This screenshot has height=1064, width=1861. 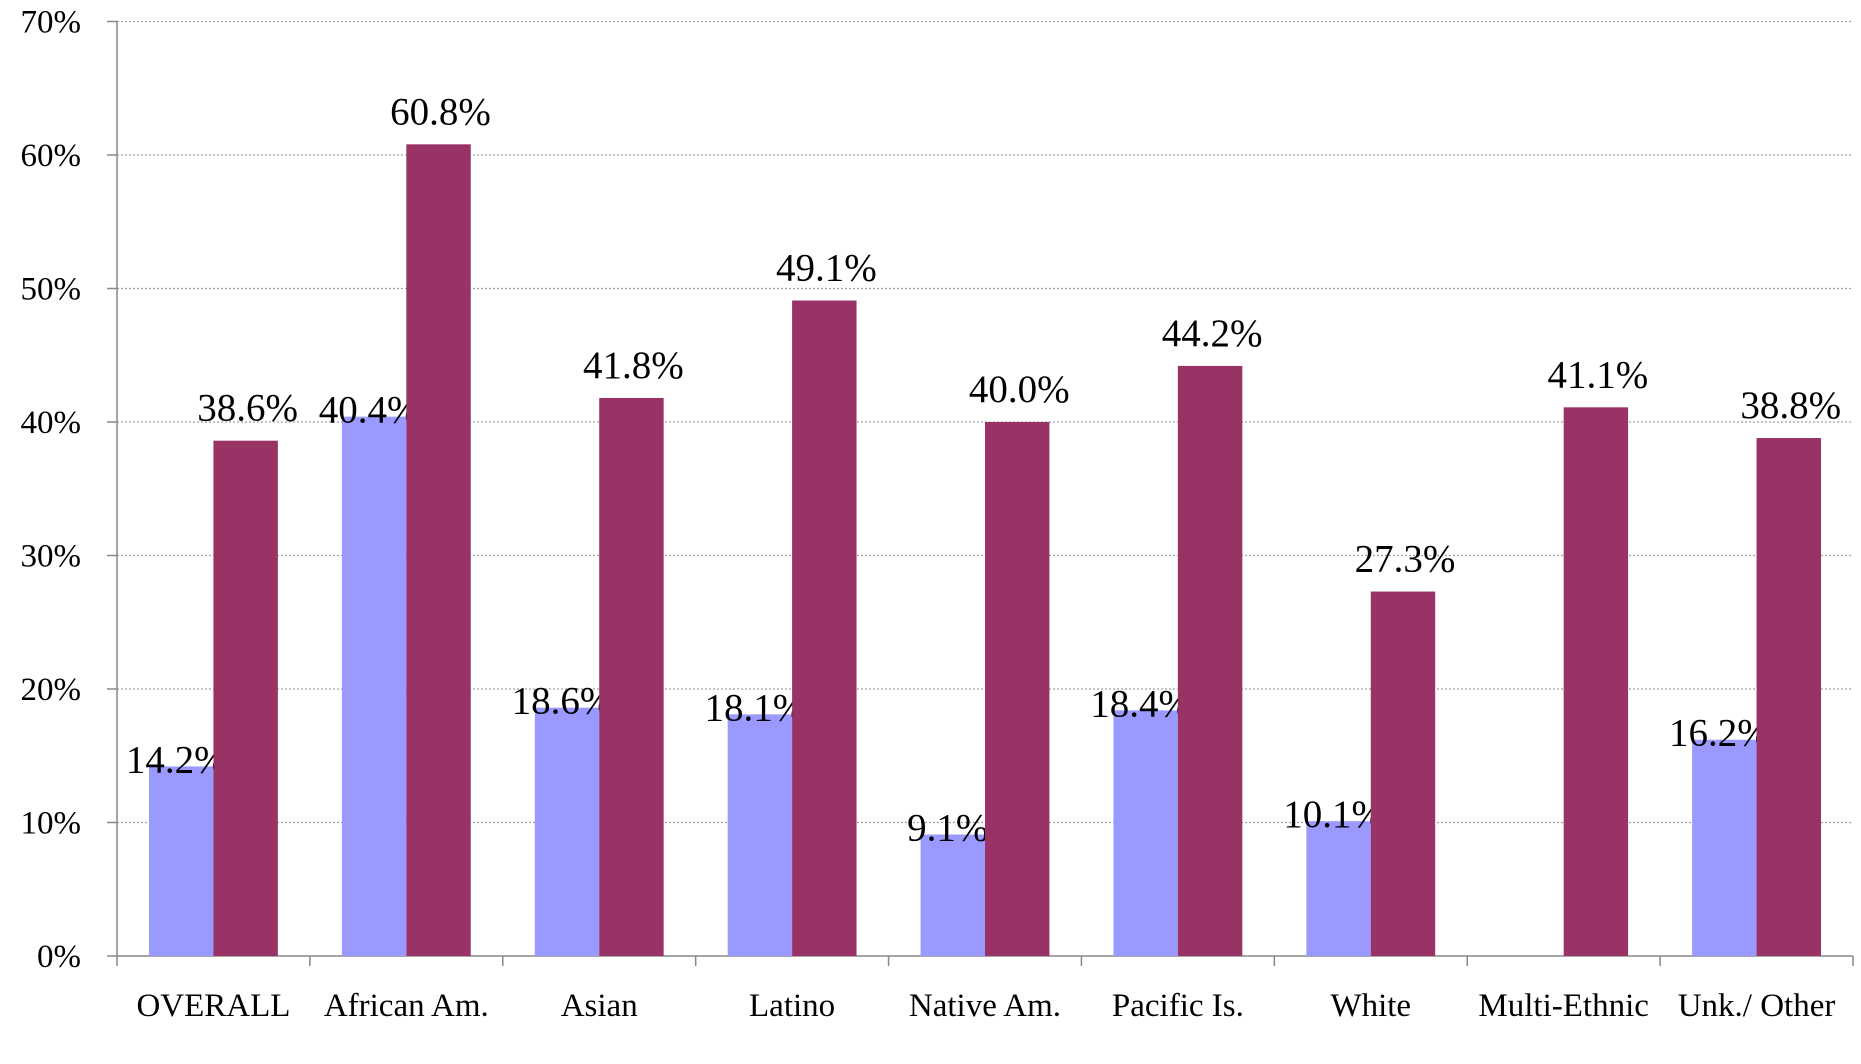 I want to click on data-label: 40.4%, so click(x=369, y=410).